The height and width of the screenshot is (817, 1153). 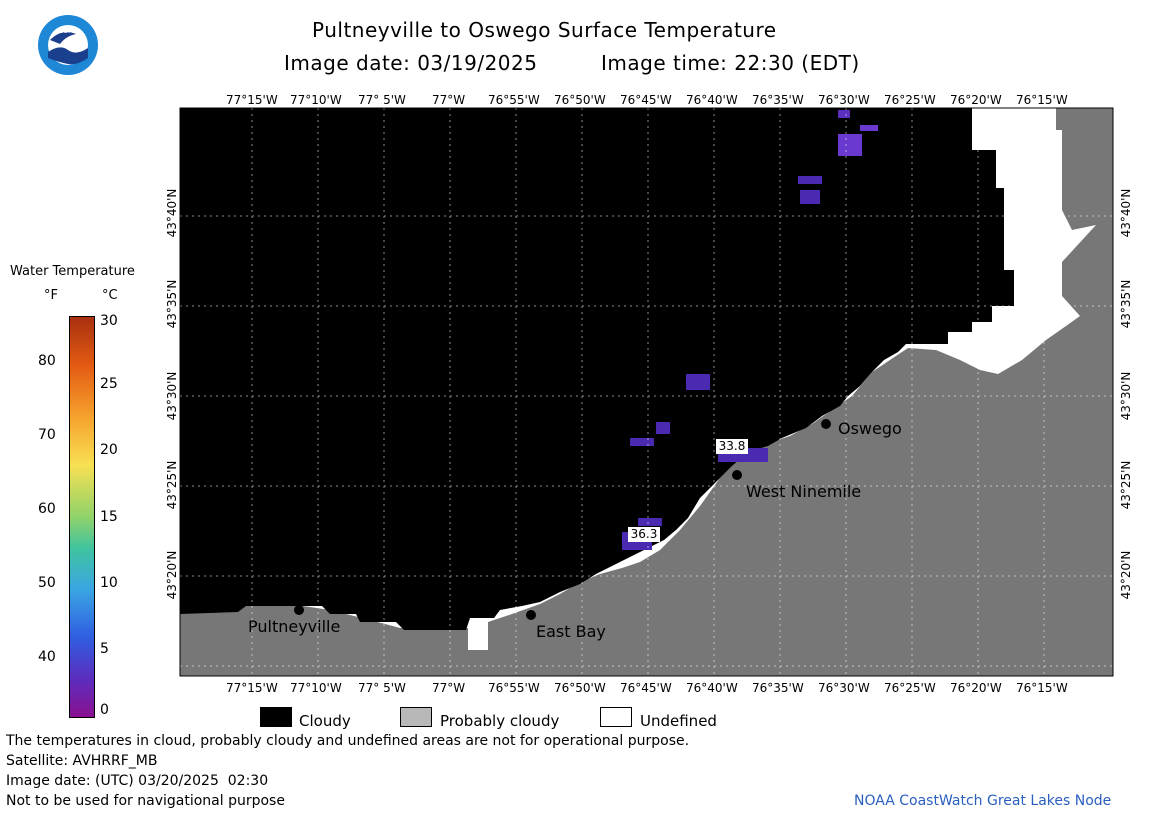 I want to click on footer-nav-warning: Not to be used for navigational purpose, so click(x=145, y=801).